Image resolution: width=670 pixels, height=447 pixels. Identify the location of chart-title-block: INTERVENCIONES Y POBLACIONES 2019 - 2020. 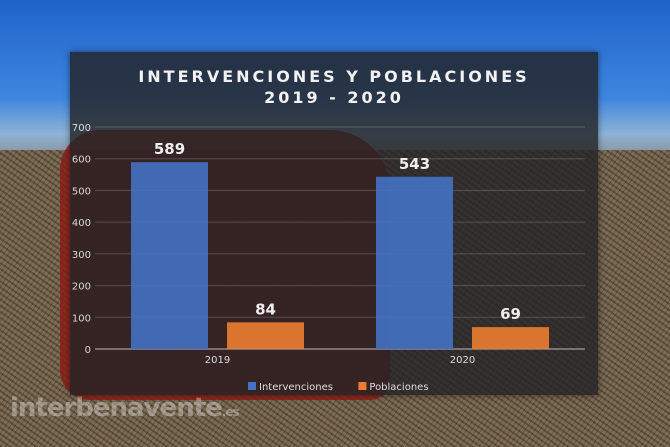
(334, 87).